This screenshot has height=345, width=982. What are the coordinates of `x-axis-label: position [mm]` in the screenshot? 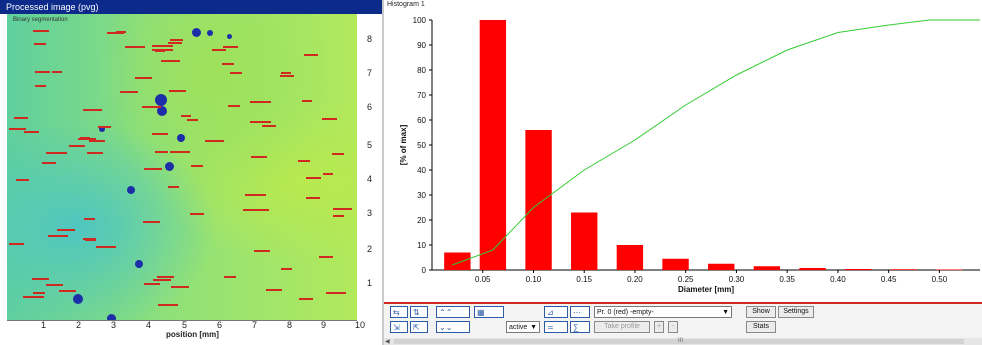 It's located at (192, 334).